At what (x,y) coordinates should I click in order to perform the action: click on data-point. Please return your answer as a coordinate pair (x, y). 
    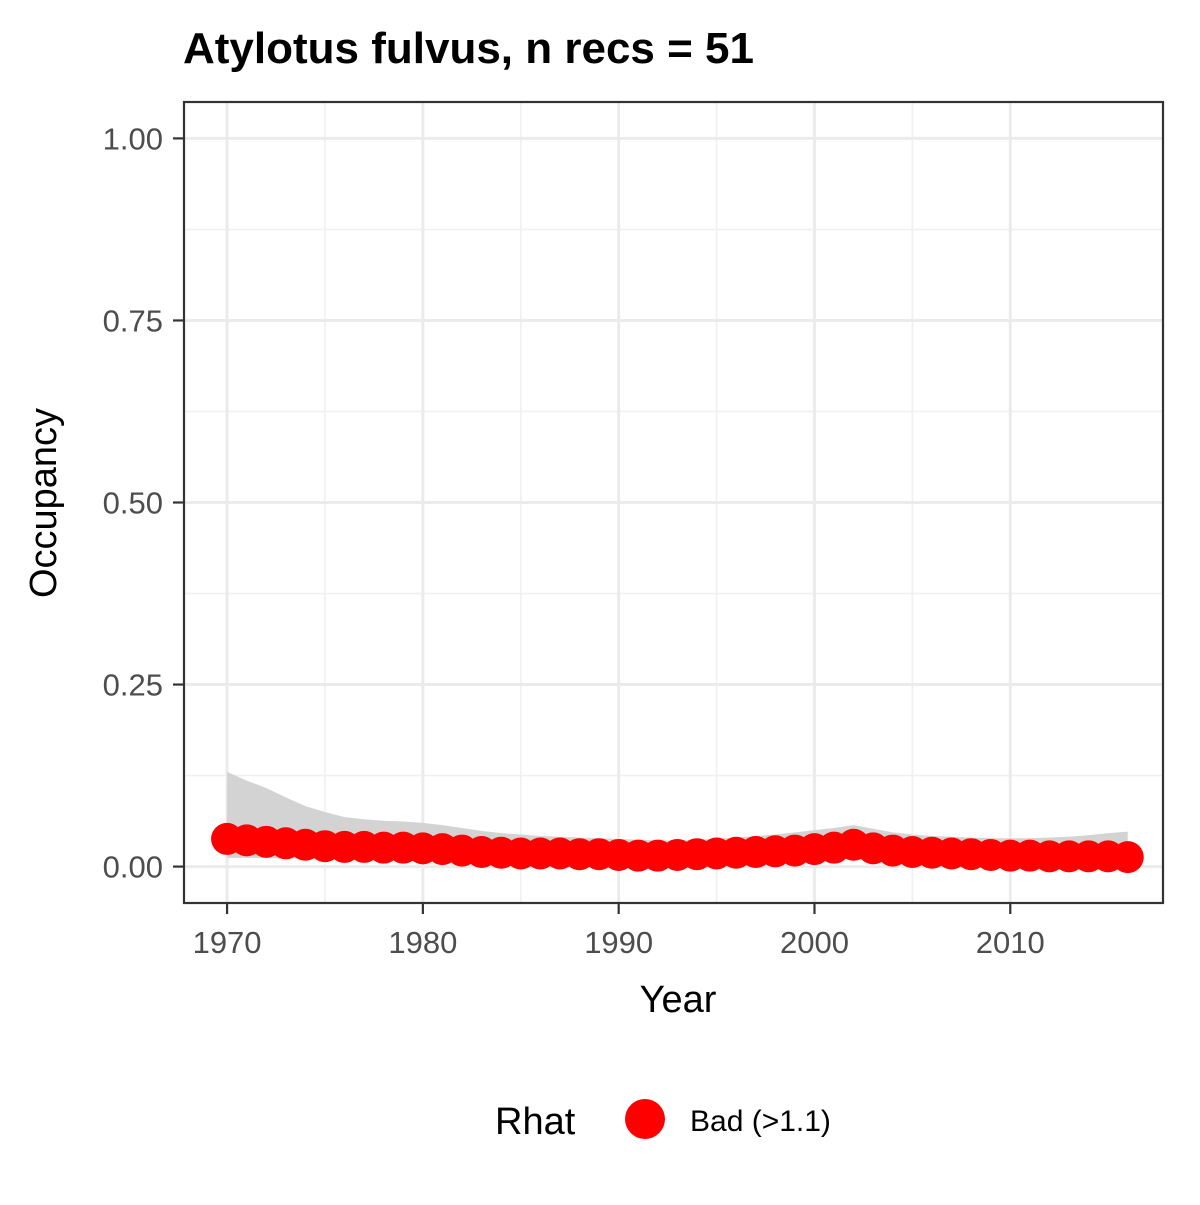
    Looking at the image, I should click on (1127, 857).